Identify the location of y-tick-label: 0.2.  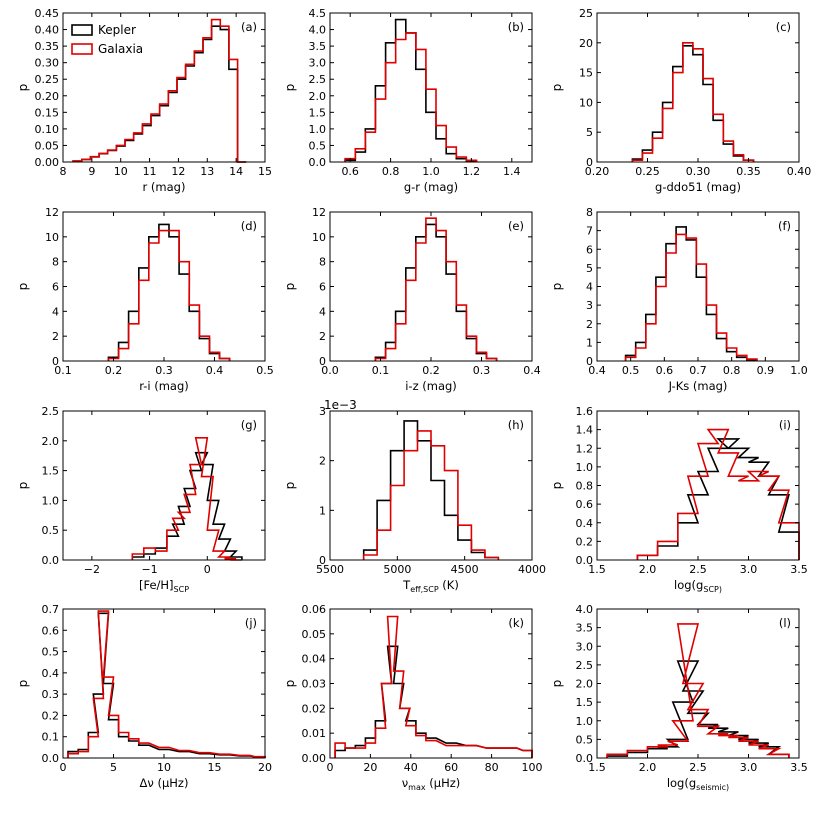
(51, 715).